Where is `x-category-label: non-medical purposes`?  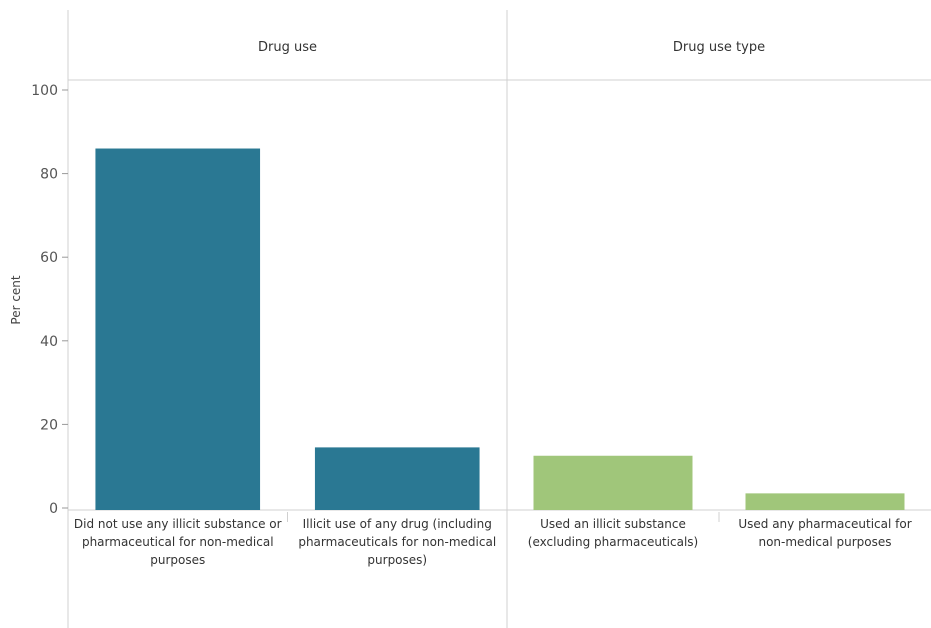 x-category-label: non-medical purposes is located at coordinates (824, 542).